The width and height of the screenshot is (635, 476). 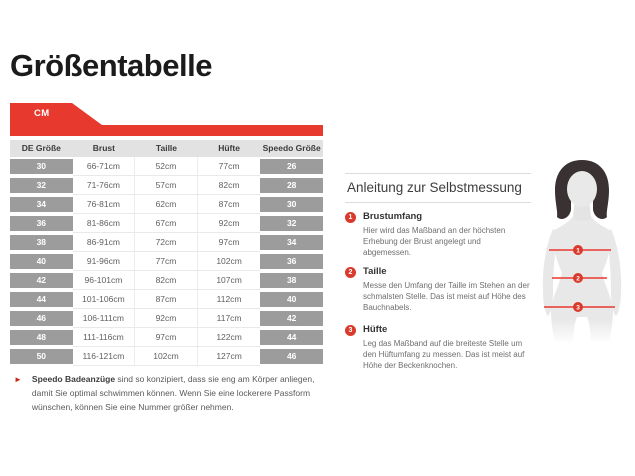 What do you see at coordinates (104, 185) in the screenshot?
I see `bust-cell: 71-76cm` at bounding box center [104, 185].